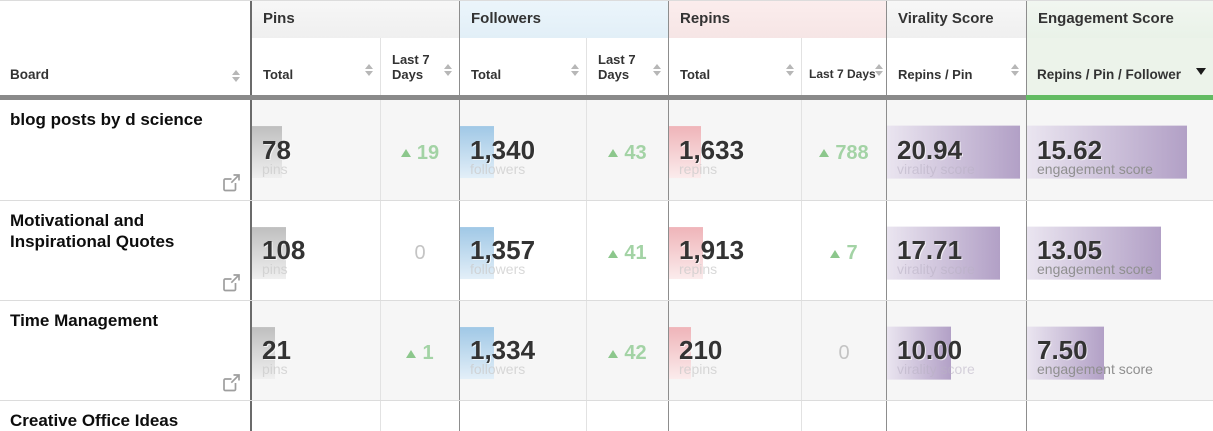 The height and width of the screenshot is (431, 1213). I want to click on followers-group-label: Followers, so click(506, 18).